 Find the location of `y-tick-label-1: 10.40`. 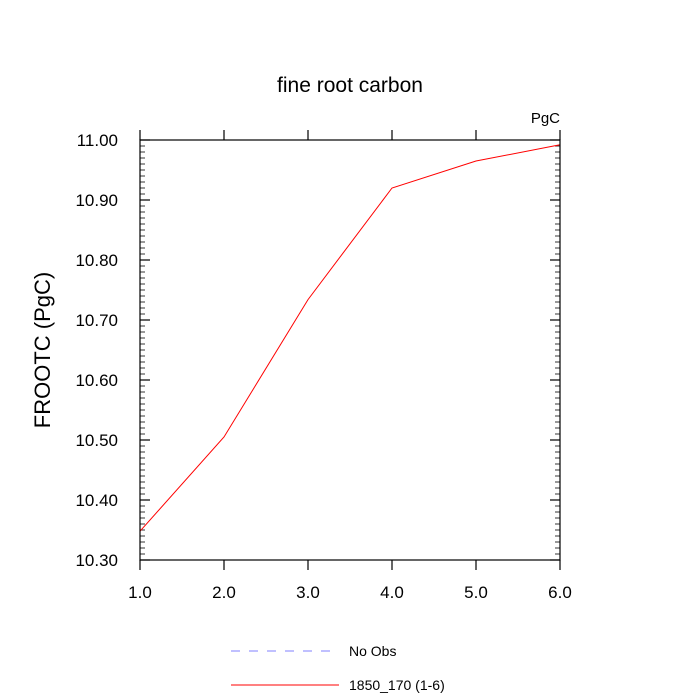

y-tick-label-1: 10.40 is located at coordinates (96, 500).